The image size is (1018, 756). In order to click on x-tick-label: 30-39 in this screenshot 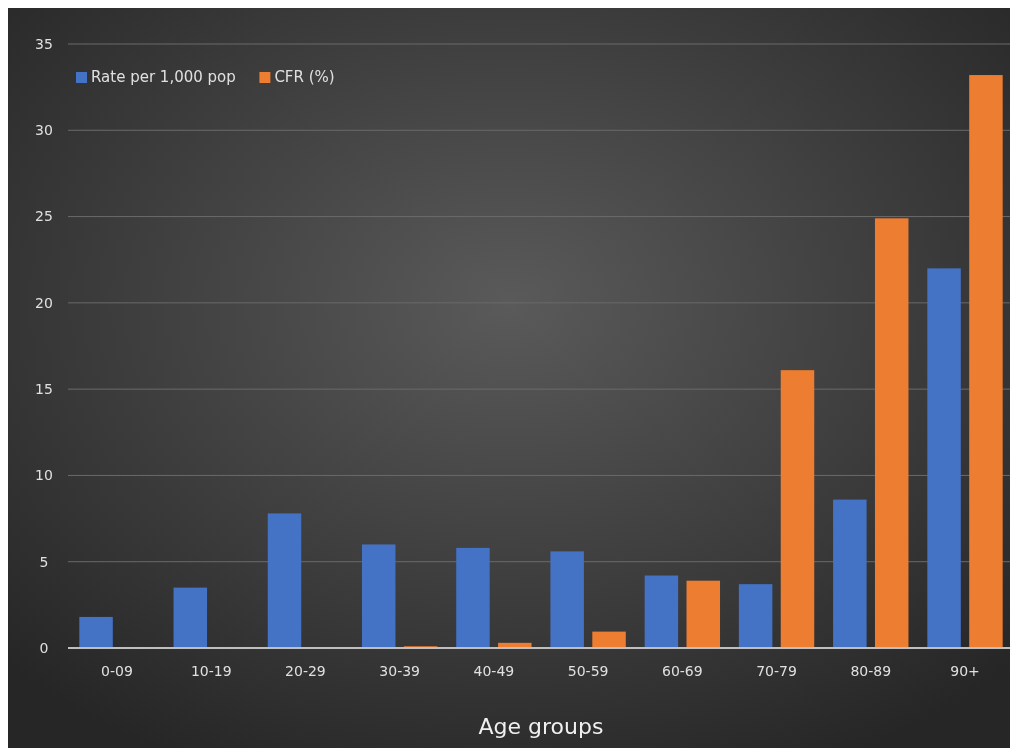, I will do `click(400, 671)`.